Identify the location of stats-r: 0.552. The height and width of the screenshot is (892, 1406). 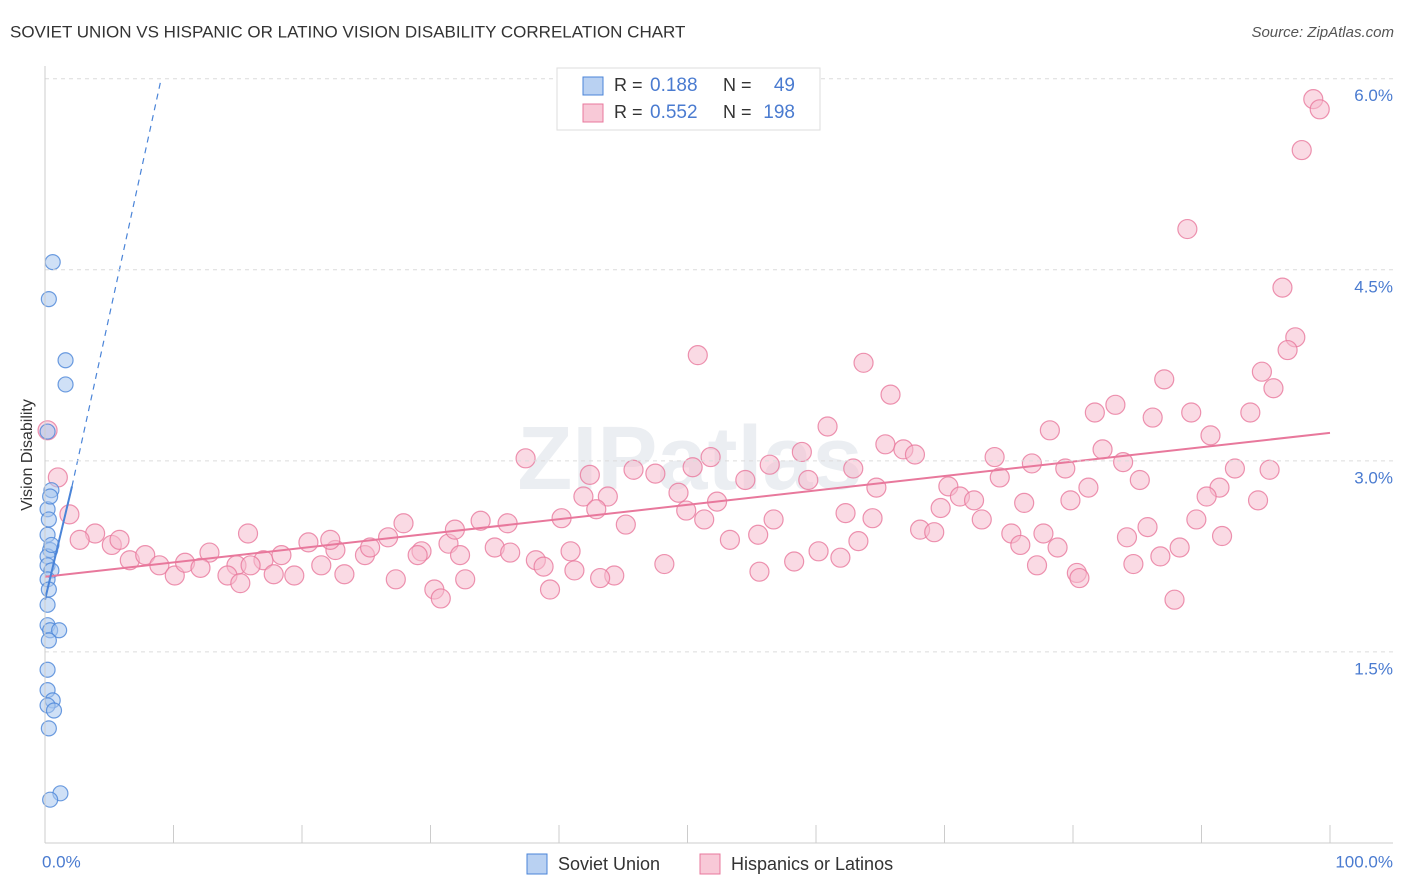
(674, 112).